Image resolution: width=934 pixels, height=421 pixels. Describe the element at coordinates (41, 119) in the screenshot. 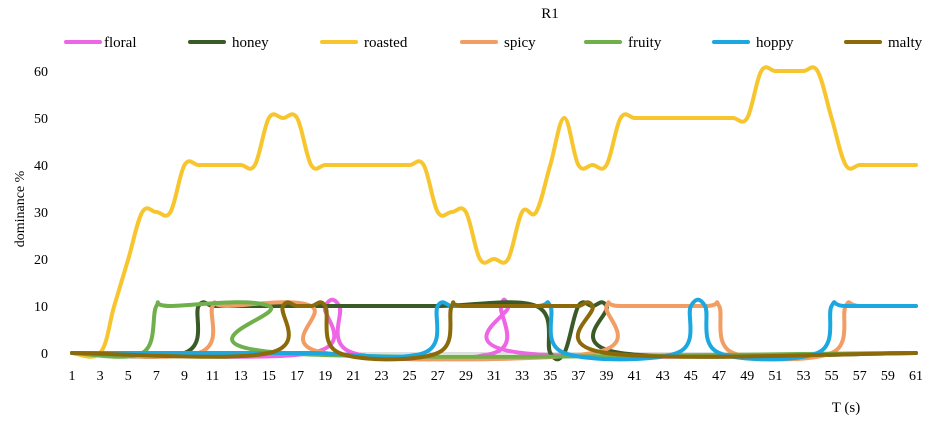

I see `y-tick-label: 50` at that location.